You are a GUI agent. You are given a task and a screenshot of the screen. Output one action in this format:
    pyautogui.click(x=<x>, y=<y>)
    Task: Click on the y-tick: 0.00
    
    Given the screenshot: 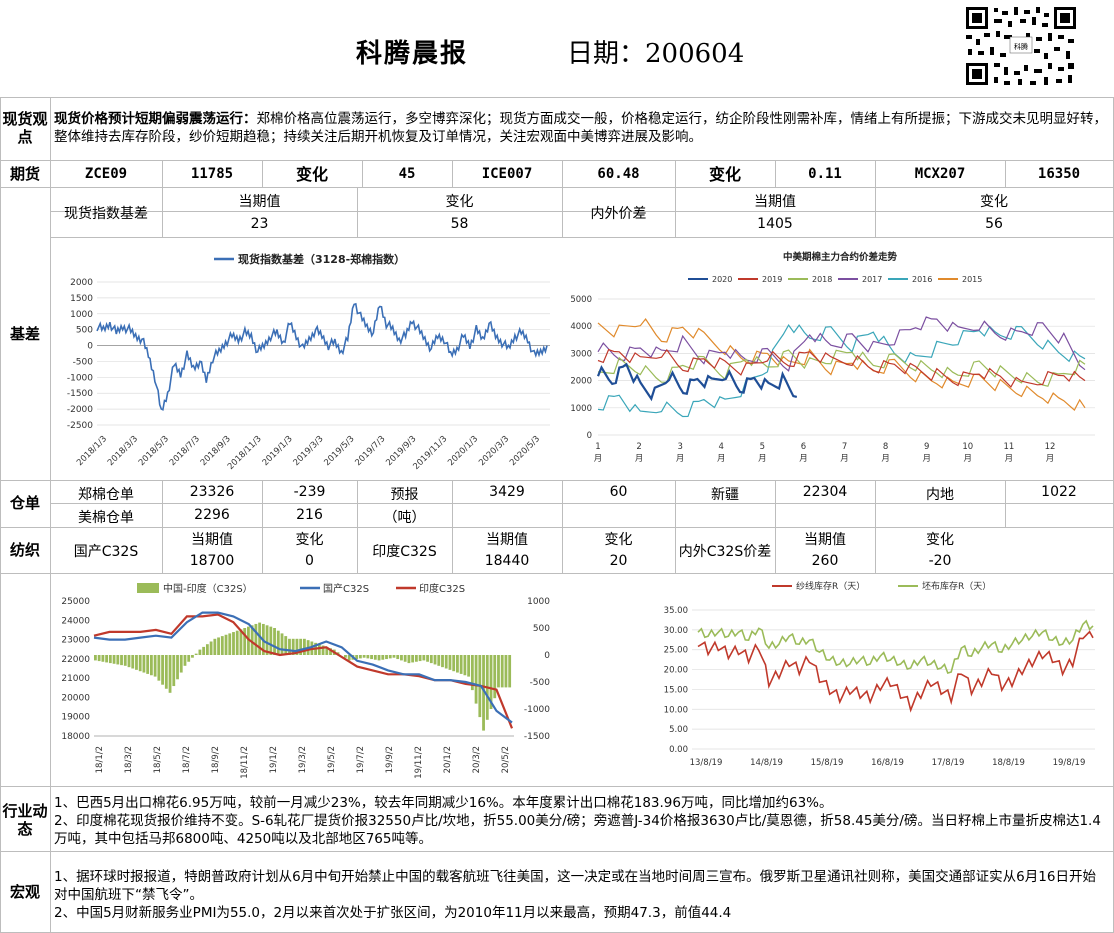 What is the action you would take?
    pyautogui.click(x=678, y=750)
    